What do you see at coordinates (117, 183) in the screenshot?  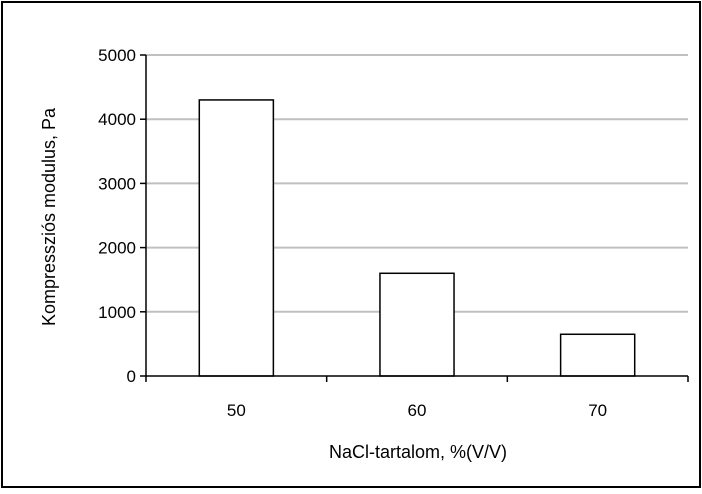 I see `y-tick-label: 3000` at bounding box center [117, 183].